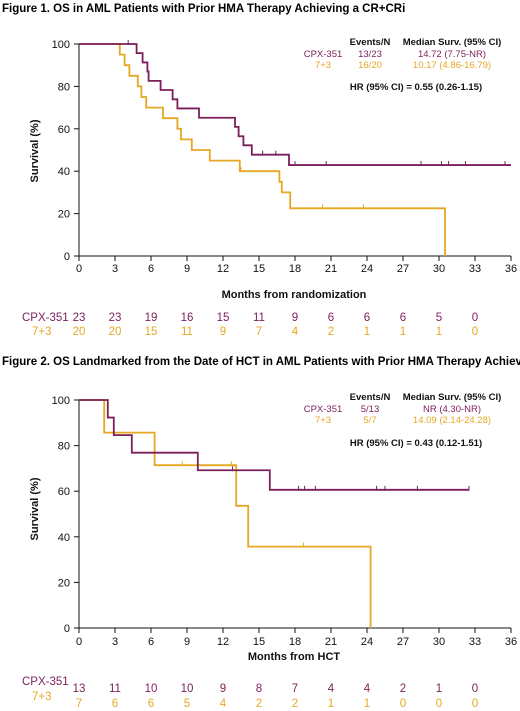 This screenshot has width=520, height=711. I want to click on figure-1-risk-value-7plus3: 2, so click(331, 332).